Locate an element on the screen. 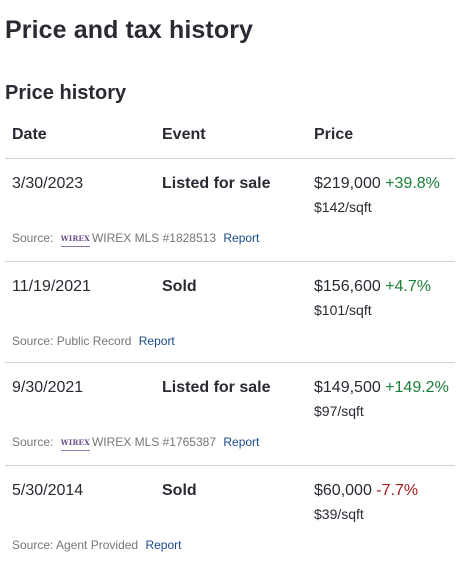  row-price: $156,600 is located at coordinates (347, 286).